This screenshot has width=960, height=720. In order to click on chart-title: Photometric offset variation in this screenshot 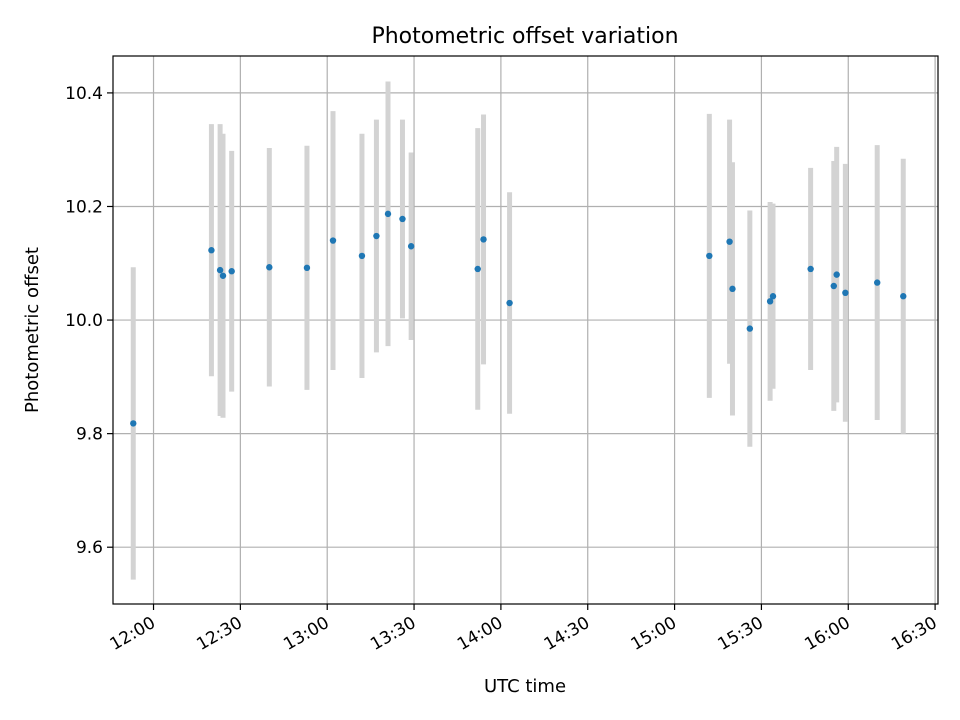, I will do `click(524, 36)`.